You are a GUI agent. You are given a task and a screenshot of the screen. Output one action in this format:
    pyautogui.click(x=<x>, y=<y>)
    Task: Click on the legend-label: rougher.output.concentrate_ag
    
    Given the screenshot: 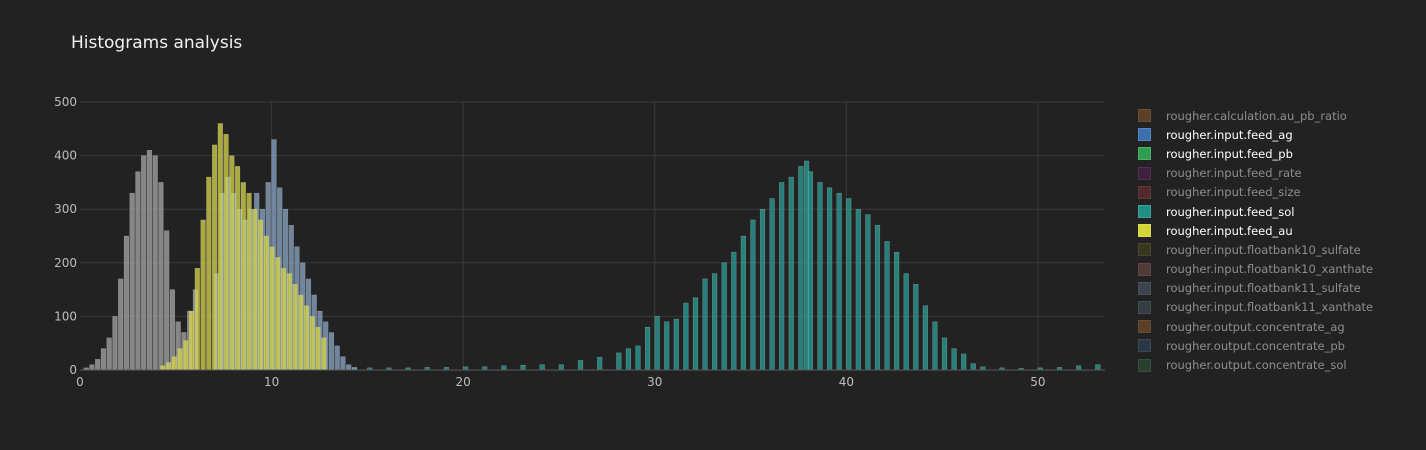 What is the action you would take?
    pyautogui.click(x=1255, y=326)
    